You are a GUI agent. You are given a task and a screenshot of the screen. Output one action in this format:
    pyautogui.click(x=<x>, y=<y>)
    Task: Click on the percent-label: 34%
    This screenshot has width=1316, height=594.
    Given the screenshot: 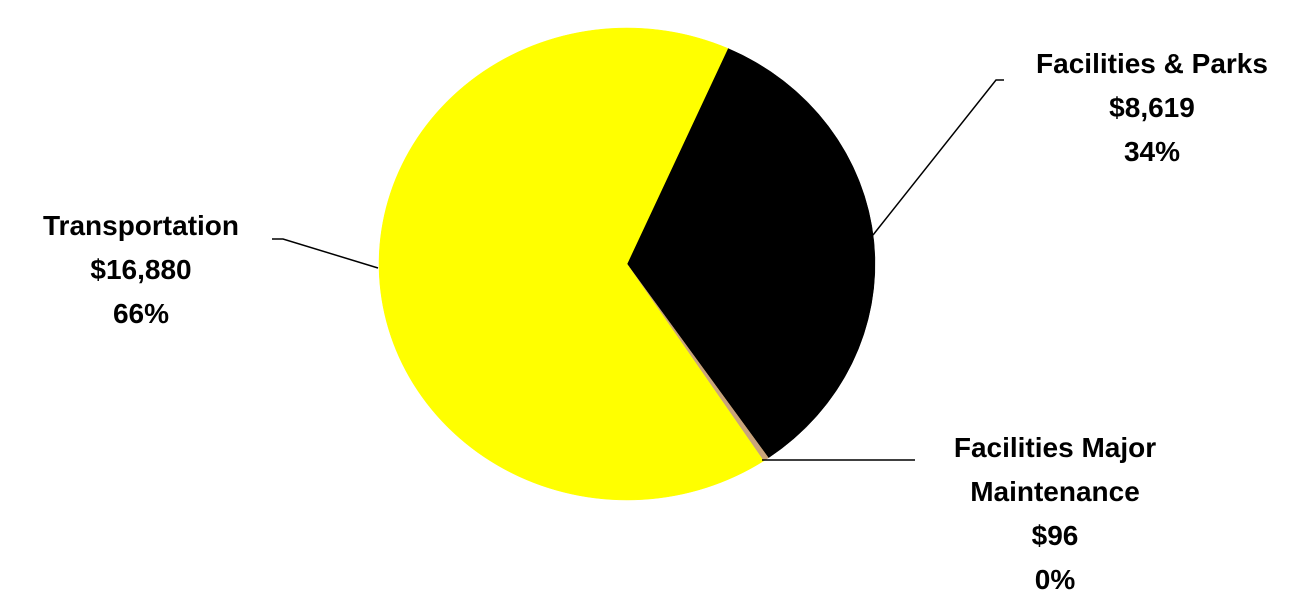 What is the action you would take?
    pyautogui.click(x=1152, y=151)
    